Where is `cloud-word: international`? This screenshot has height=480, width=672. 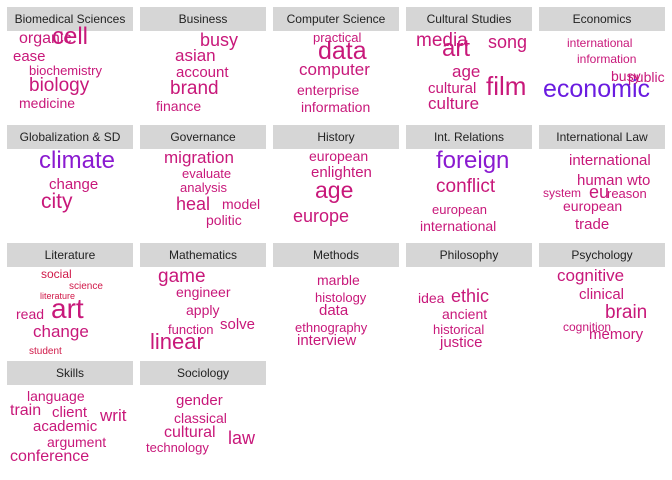
cloud-word: international is located at coordinates (600, 43).